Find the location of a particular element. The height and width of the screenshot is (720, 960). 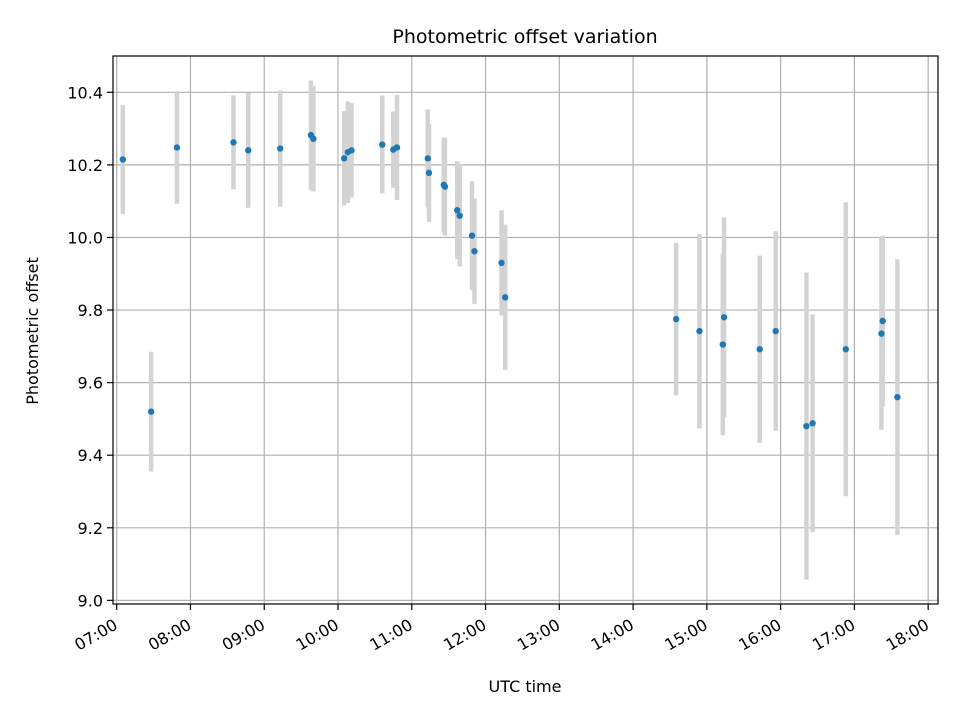

y-tick-label: 10.4 is located at coordinates (85, 92).